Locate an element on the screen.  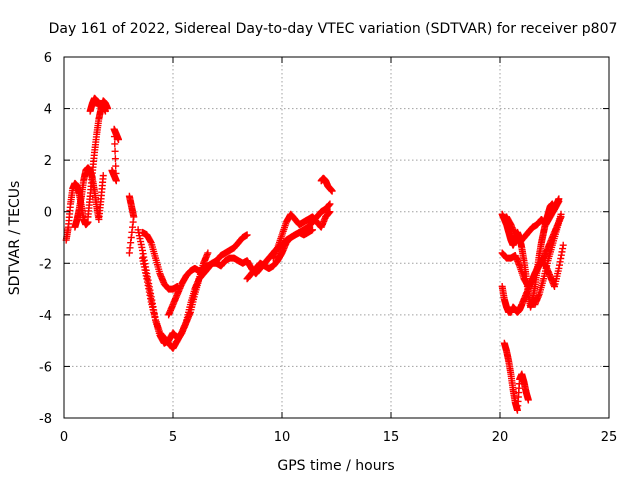
y-tick-label: 0 is located at coordinates (48, 213).